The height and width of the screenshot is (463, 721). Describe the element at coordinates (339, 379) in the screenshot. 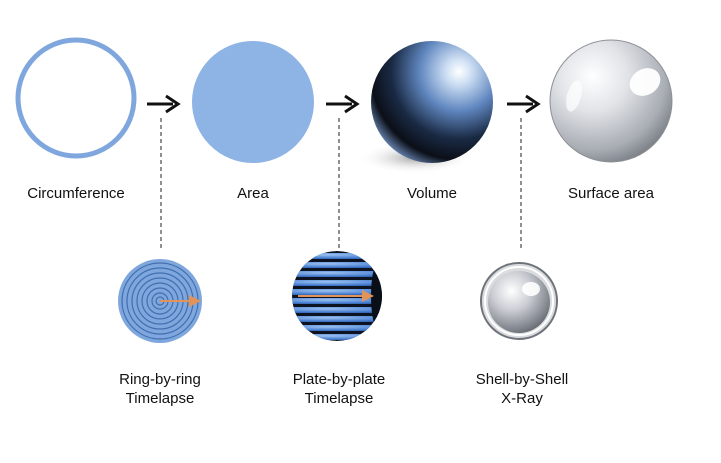

I see `method-plate-line1: Plate-by-plate` at that location.